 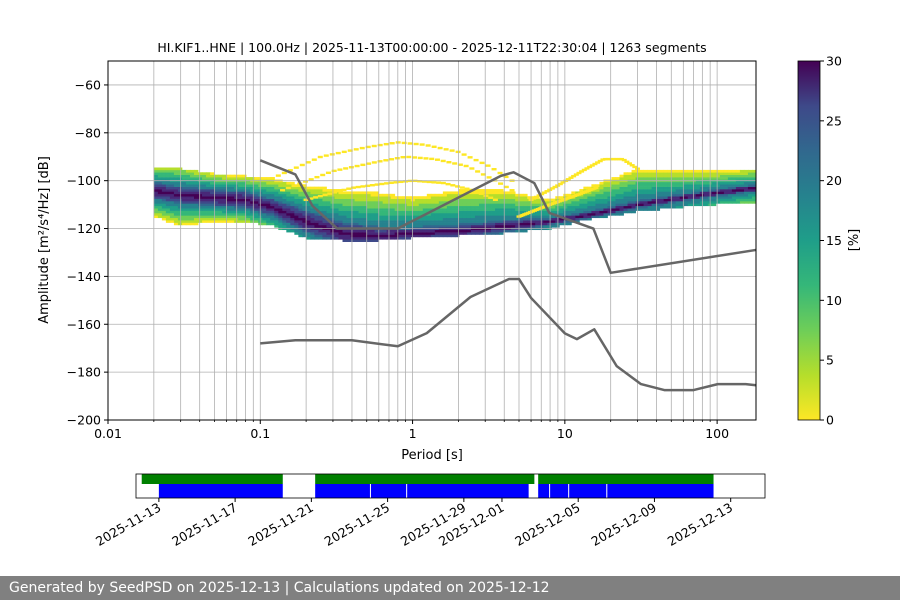 What do you see at coordinates (422, 491) in the screenshot?
I see `timeline-blue-segment` at bounding box center [422, 491].